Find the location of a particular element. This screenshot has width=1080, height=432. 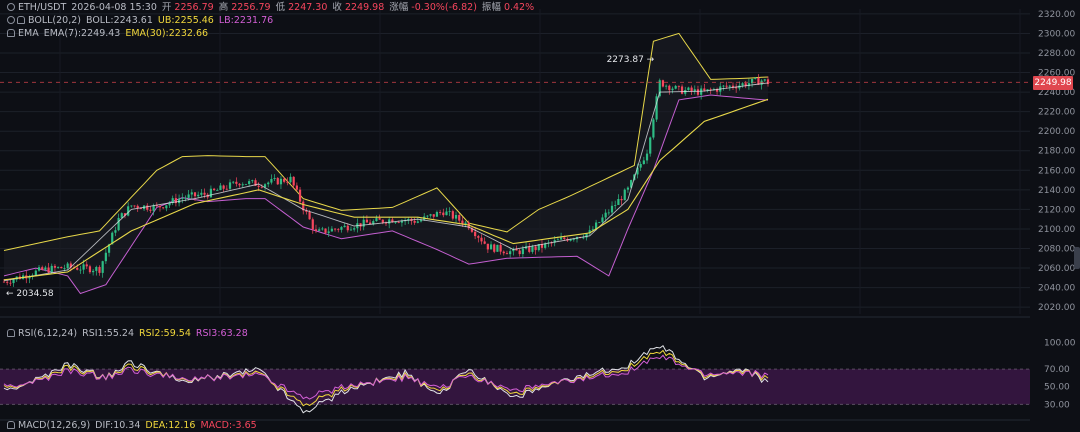

boll-ub-value: UB:2255.46 is located at coordinates (185, 20).